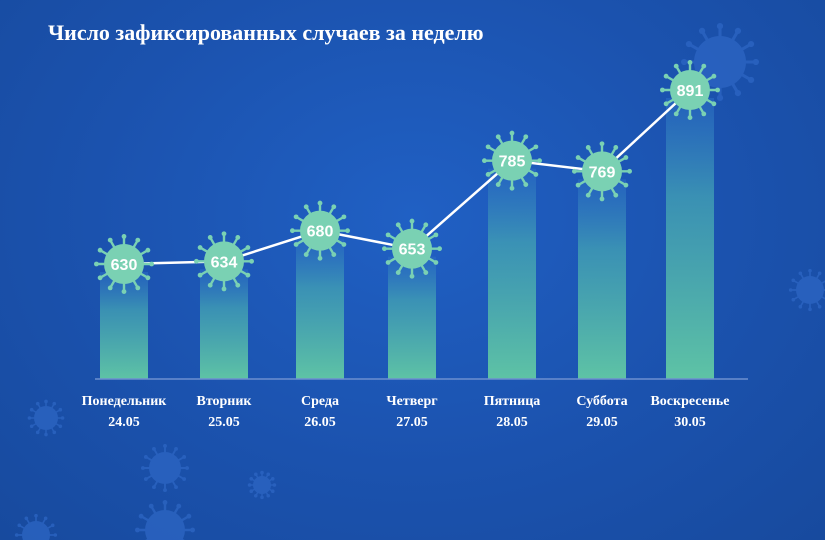 The height and width of the screenshot is (540, 825). I want to click on category-label-3: Среда, so click(320, 401).